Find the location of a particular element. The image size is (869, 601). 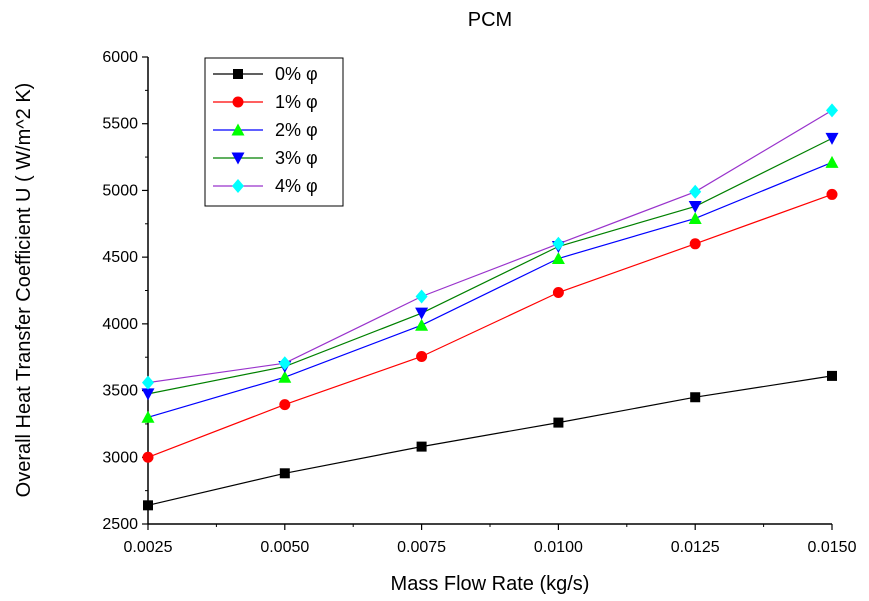

legend-label: 0% φ is located at coordinates (296, 74).